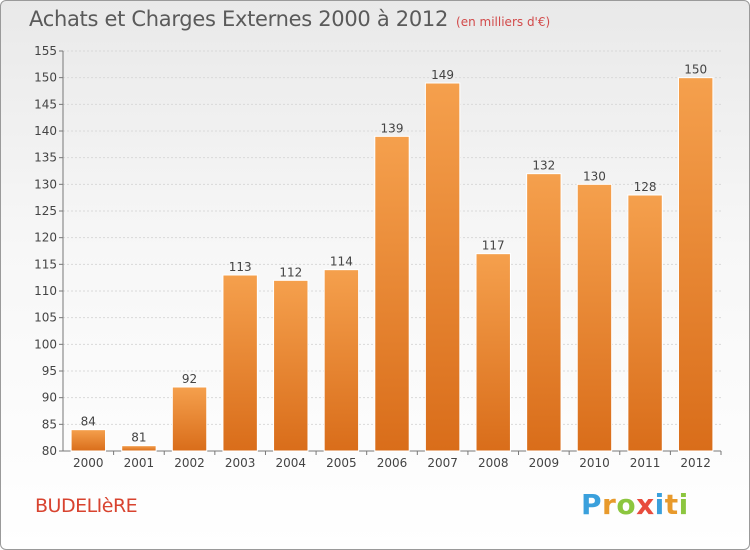 Image resolution: width=750 pixels, height=550 pixels. I want to click on data-label: 112, so click(290, 272).